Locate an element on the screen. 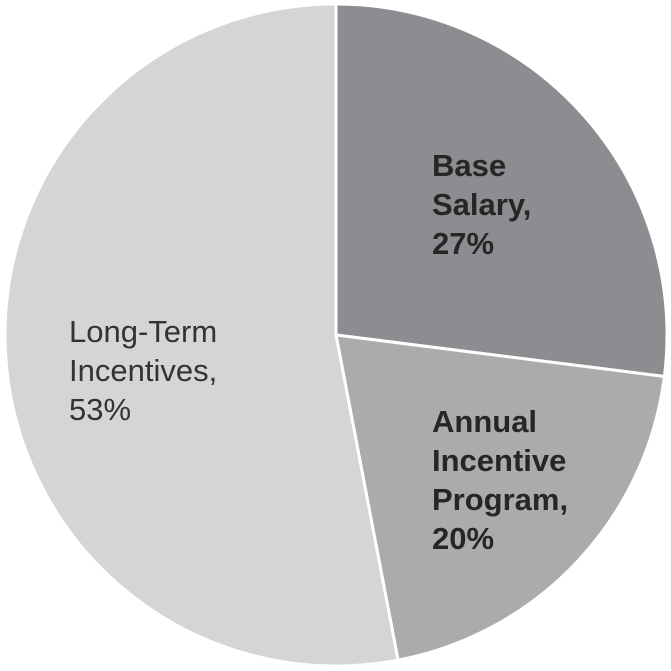  slice-label-line: Annual is located at coordinates (485, 421).